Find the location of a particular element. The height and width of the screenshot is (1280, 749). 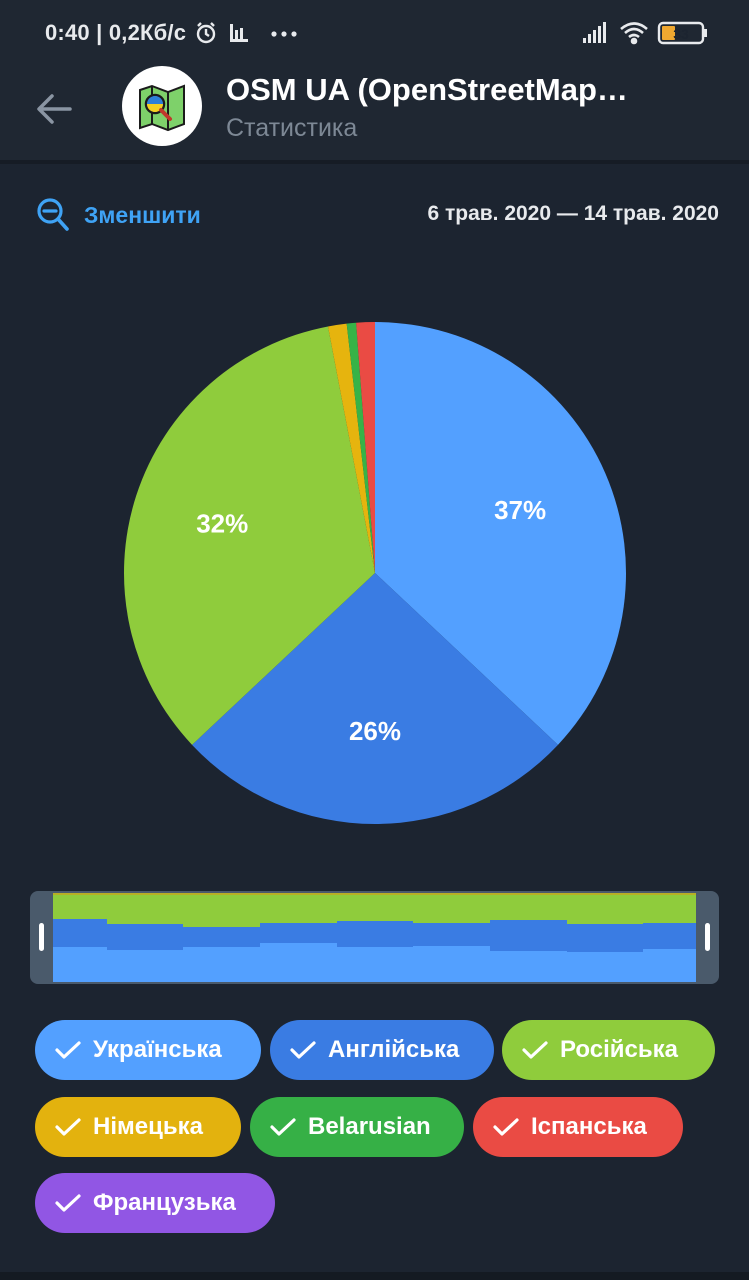

zoom-out-label: Зменшити is located at coordinates (142, 214).